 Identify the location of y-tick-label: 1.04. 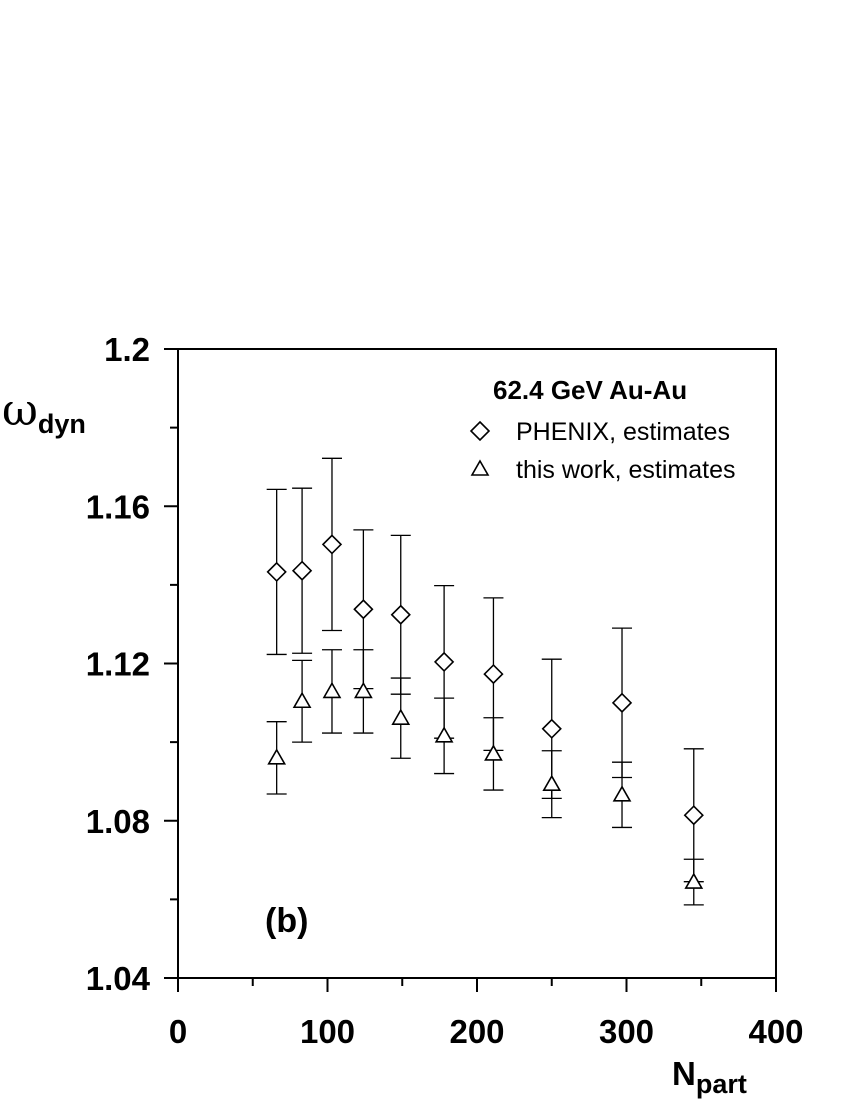
(118, 978).